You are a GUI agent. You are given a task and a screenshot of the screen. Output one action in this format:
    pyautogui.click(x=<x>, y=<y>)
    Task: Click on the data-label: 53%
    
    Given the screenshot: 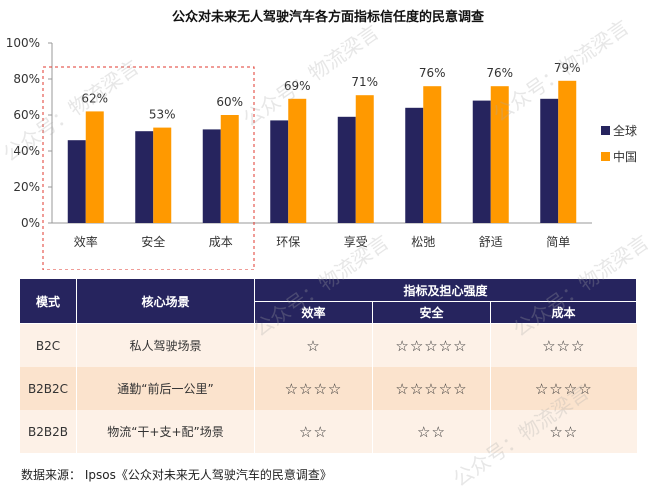 What is the action you would take?
    pyautogui.click(x=162, y=115)
    